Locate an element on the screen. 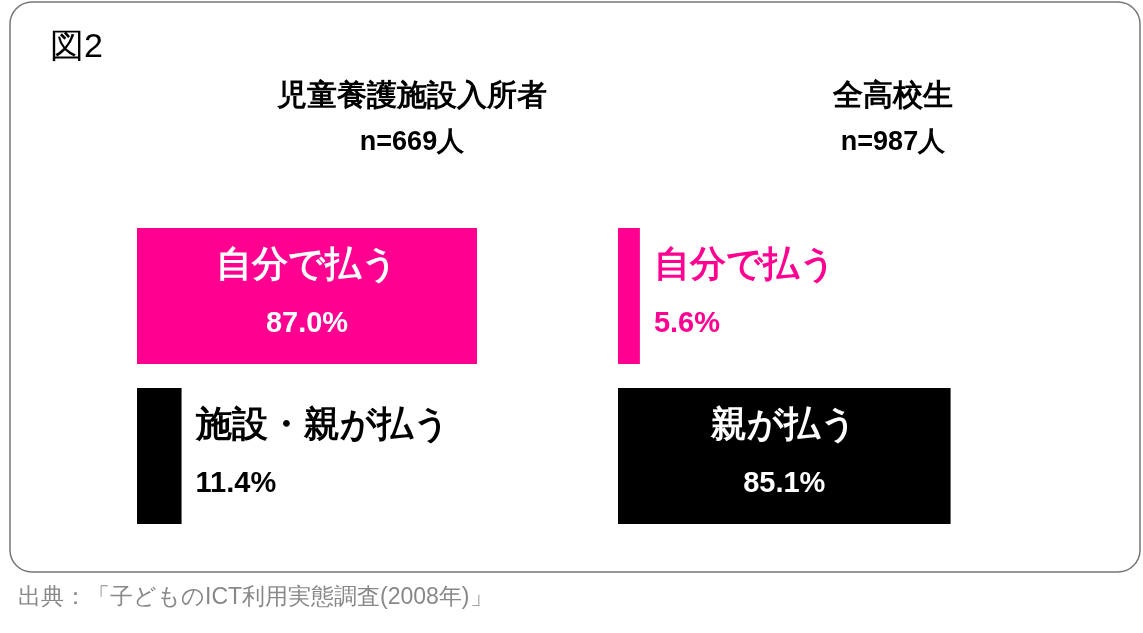  chart-subtitle: n=669人 is located at coordinates (412, 141).